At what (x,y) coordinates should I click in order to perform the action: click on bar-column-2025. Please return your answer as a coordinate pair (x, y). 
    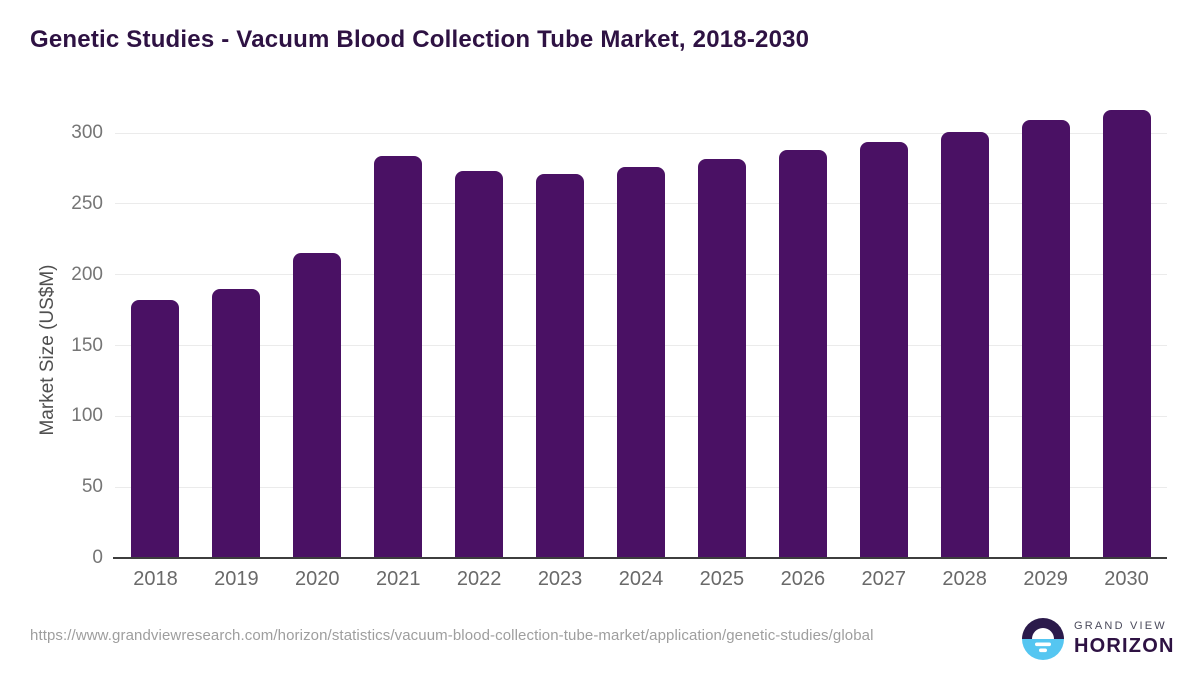
    Looking at the image, I should click on (721, 345).